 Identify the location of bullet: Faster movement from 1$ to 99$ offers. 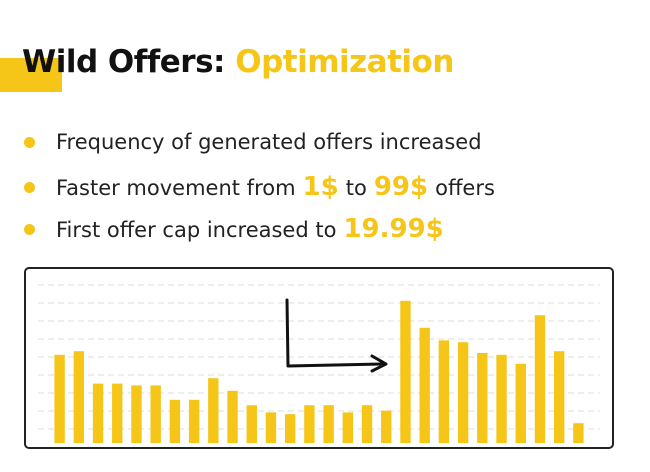
(259, 187).